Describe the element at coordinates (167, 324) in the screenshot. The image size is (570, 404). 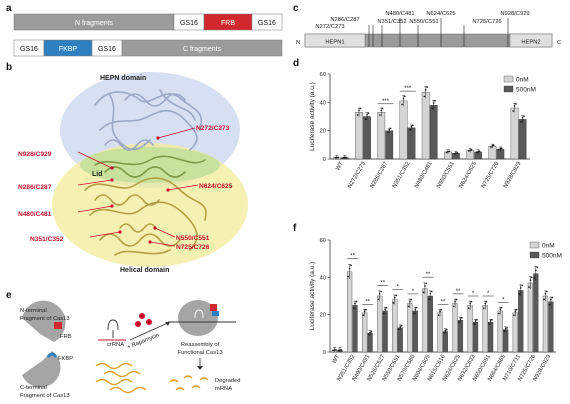
I see `arrowhead` at that location.